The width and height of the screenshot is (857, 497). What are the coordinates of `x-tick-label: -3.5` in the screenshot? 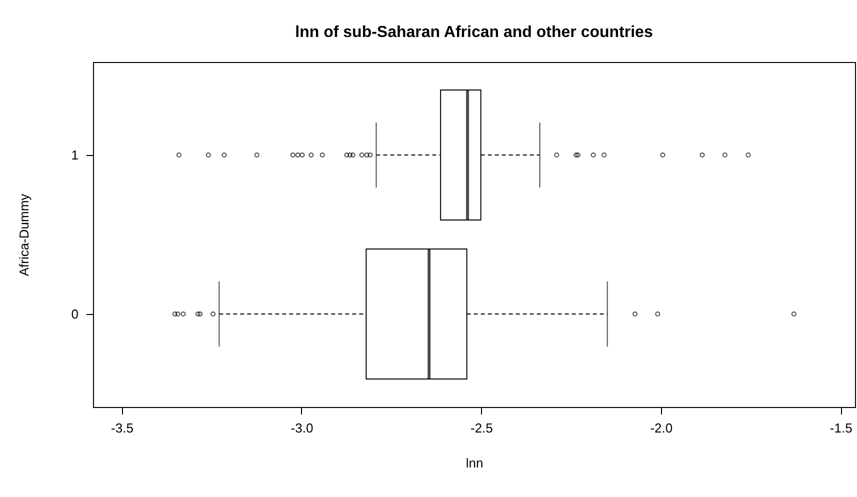 It's located at (122, 428).